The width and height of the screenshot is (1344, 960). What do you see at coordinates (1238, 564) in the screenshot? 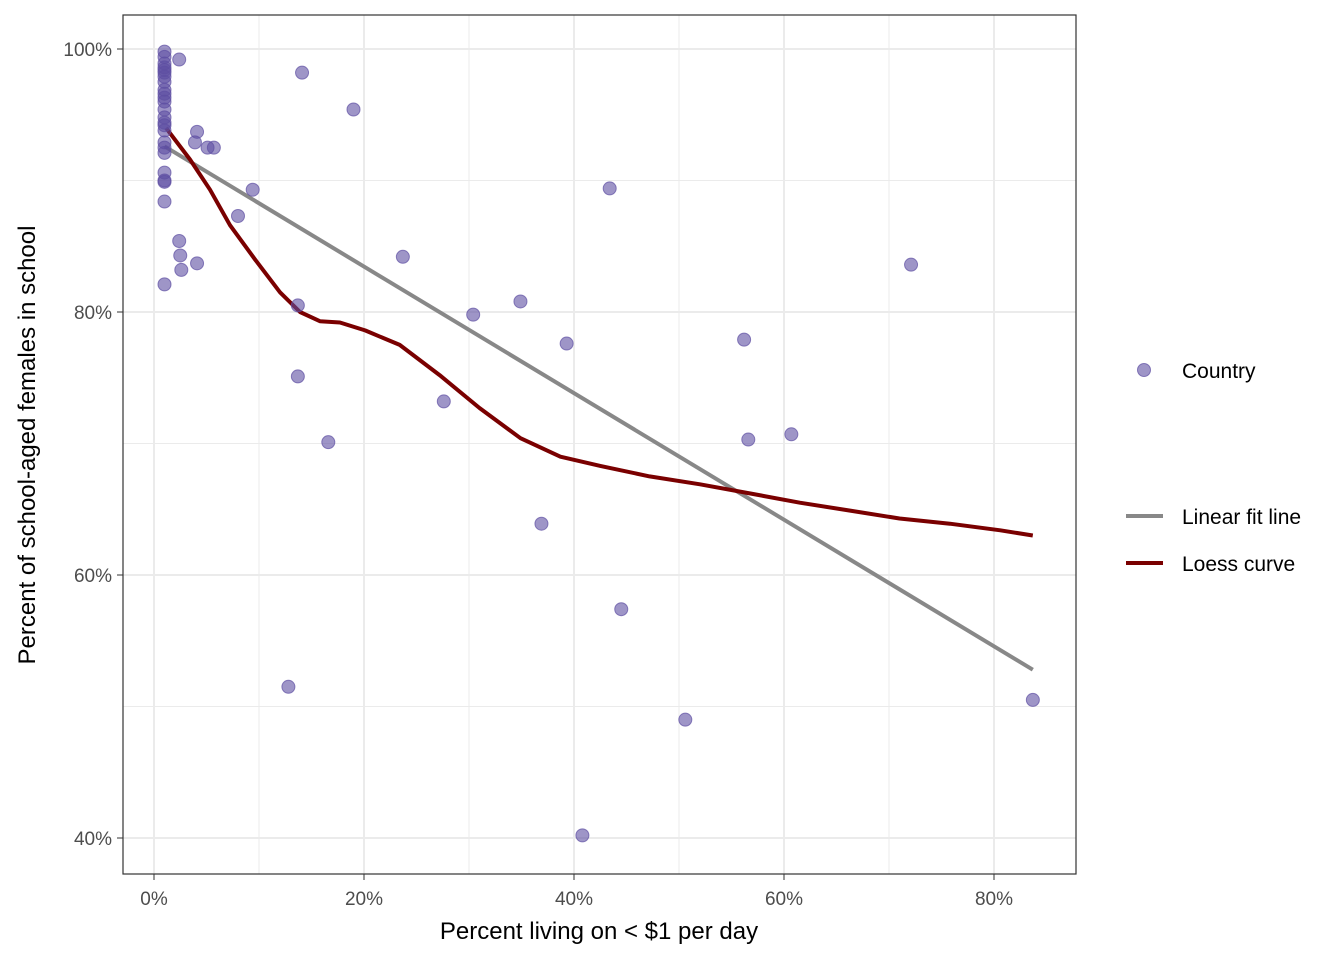
I see `legend-loess: Loess curve` at bounding box center [1238, 564].